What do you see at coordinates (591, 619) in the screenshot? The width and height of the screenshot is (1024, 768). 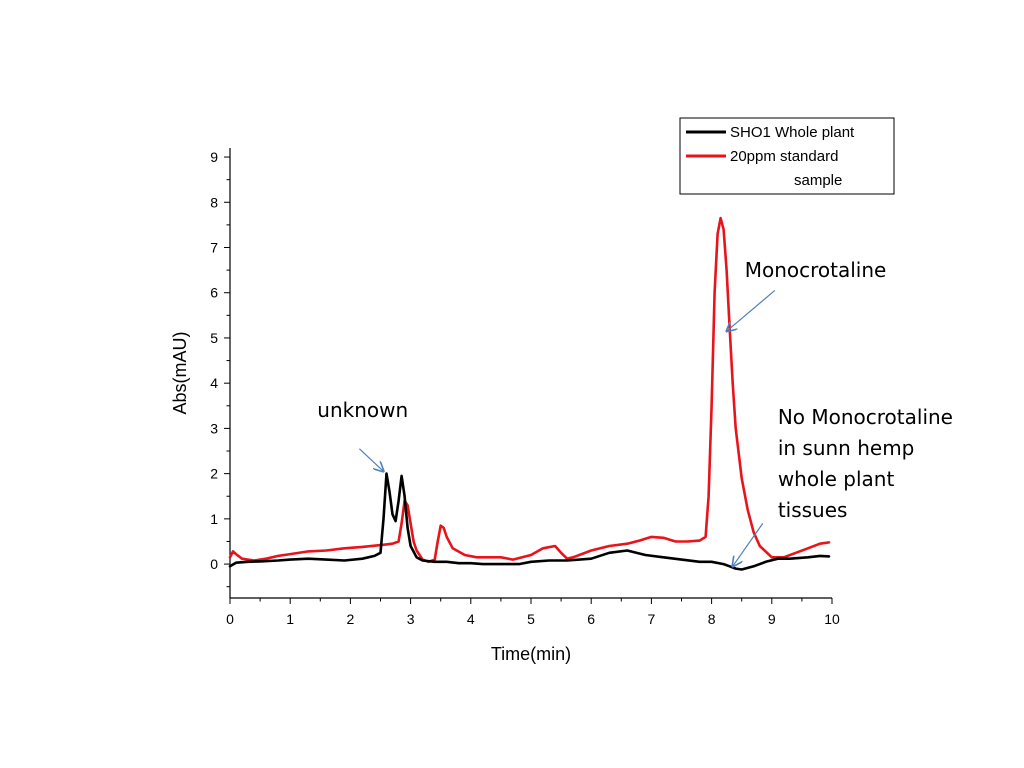 I see `x-tick-label: 6` at bounding box center [591, 619].